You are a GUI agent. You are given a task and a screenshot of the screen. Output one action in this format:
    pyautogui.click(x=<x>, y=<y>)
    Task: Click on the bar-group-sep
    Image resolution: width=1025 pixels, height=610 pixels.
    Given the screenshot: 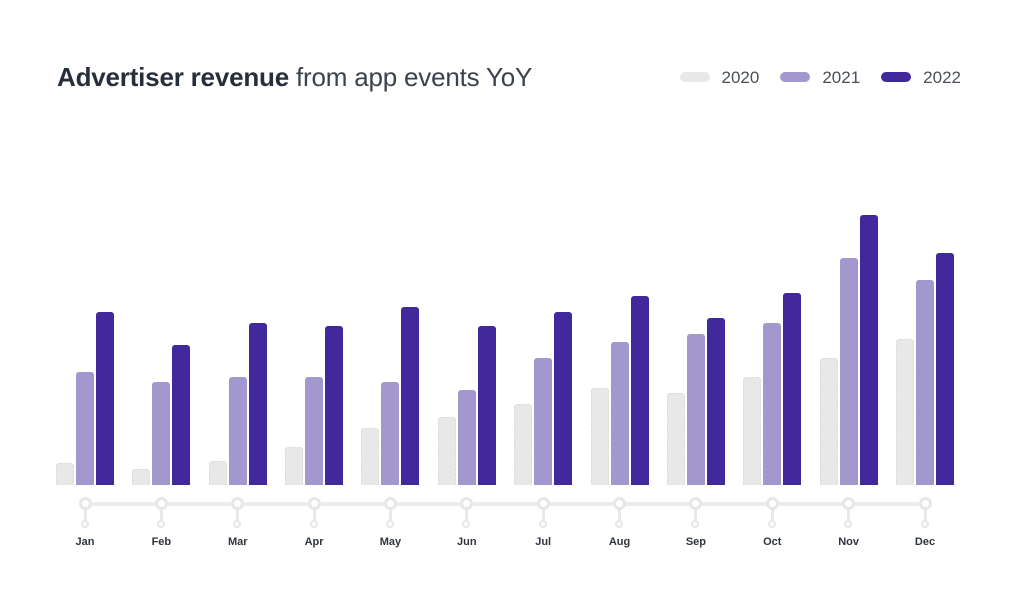 What is the action you would take?
    pyautogui.click(x=695, y=401)
    